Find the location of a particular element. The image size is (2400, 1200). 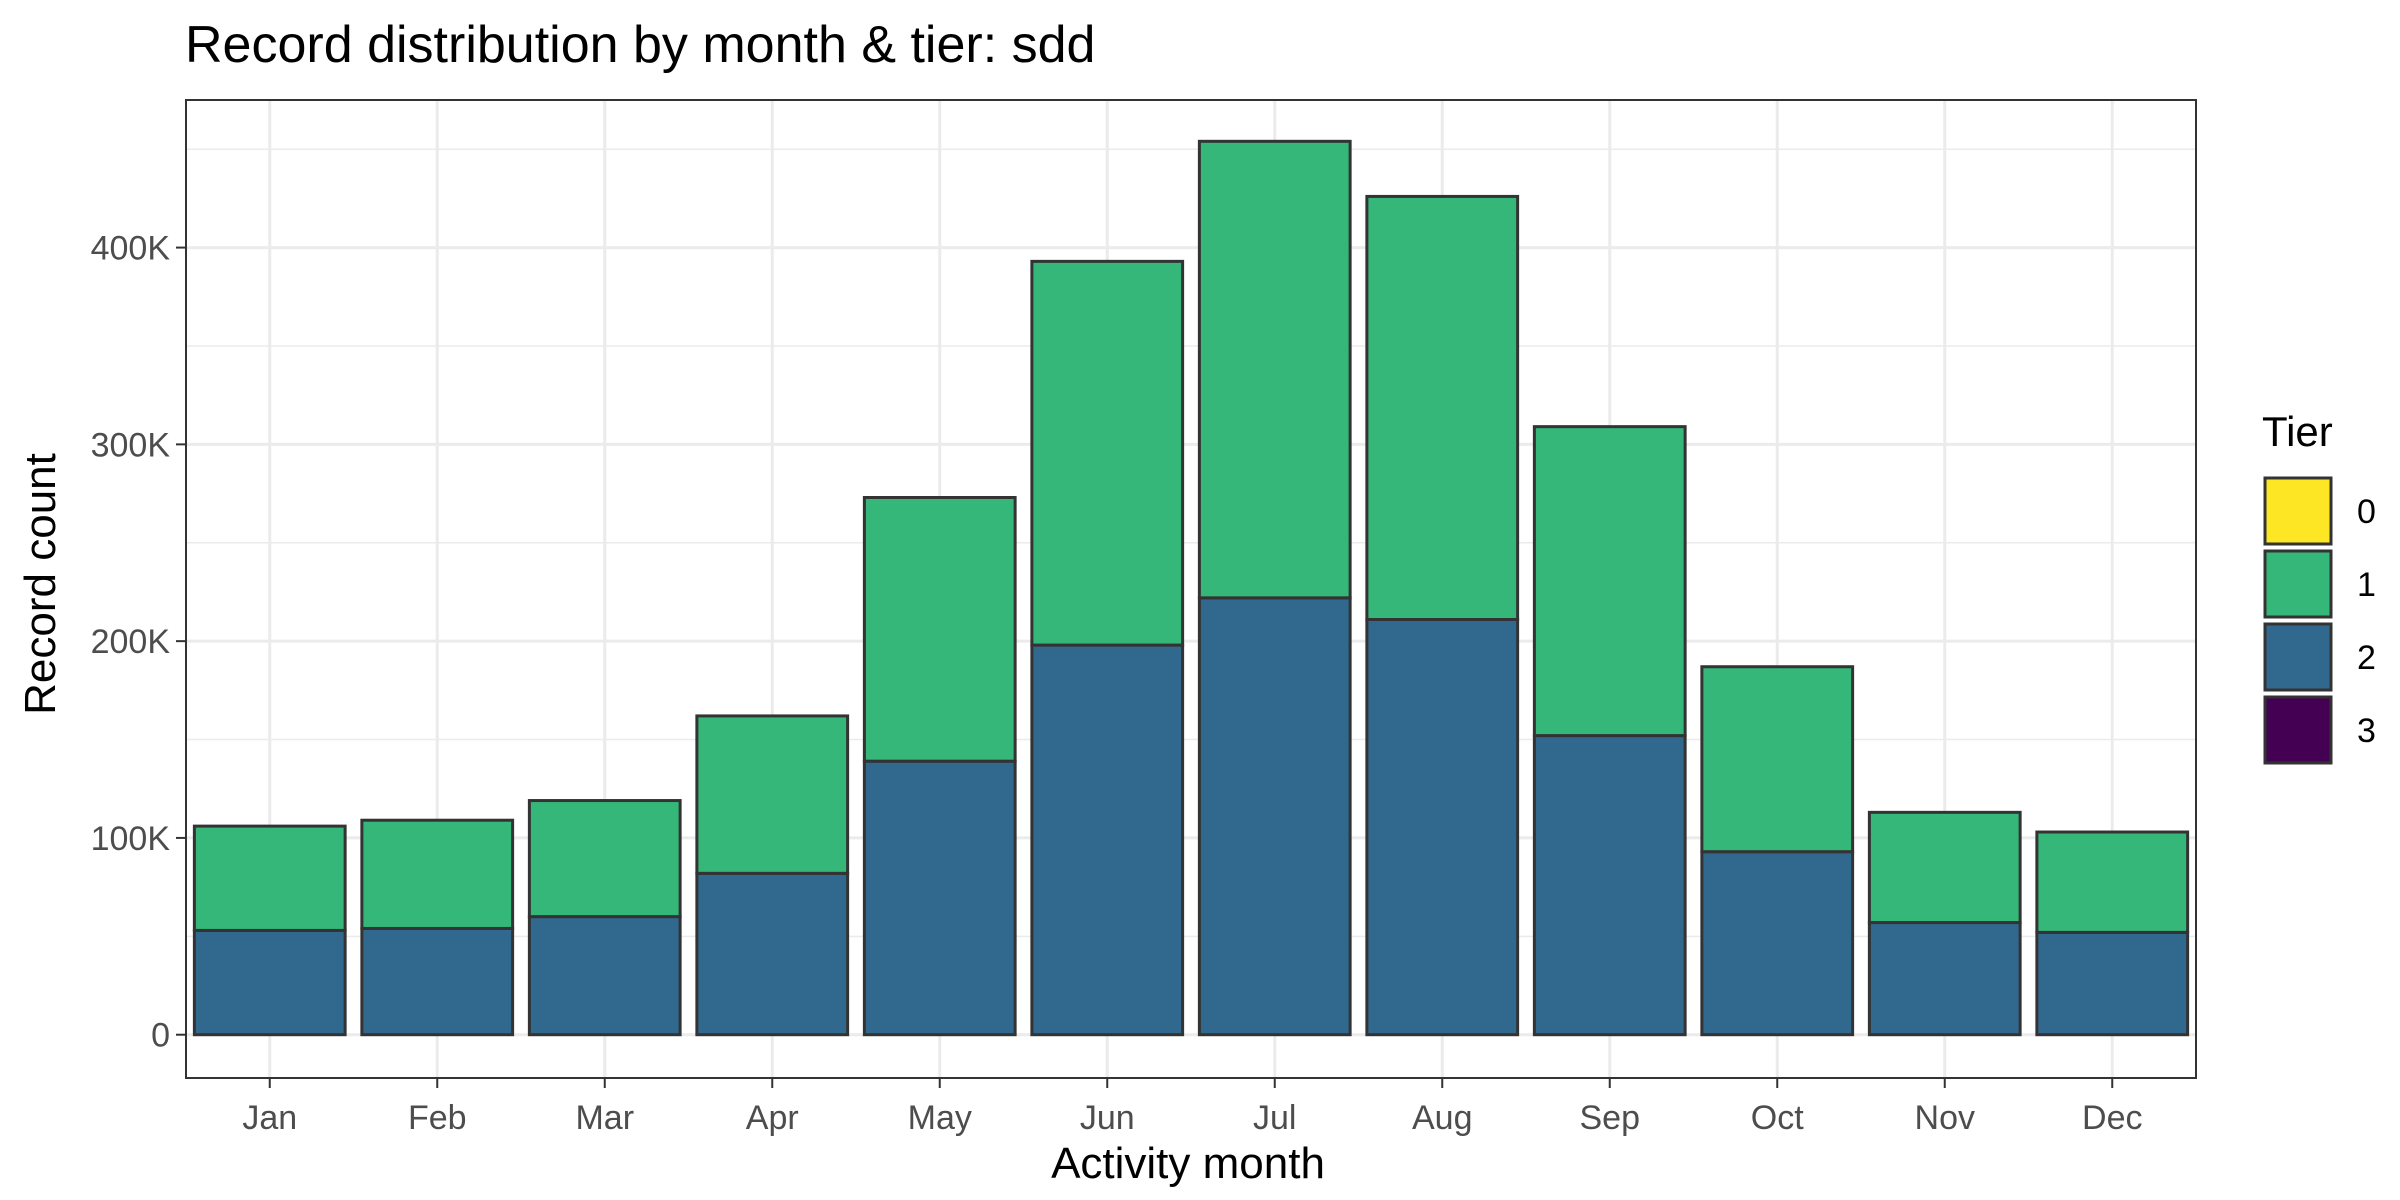

x-axis-title: Activity month is located at coordinates (1188, 1163).